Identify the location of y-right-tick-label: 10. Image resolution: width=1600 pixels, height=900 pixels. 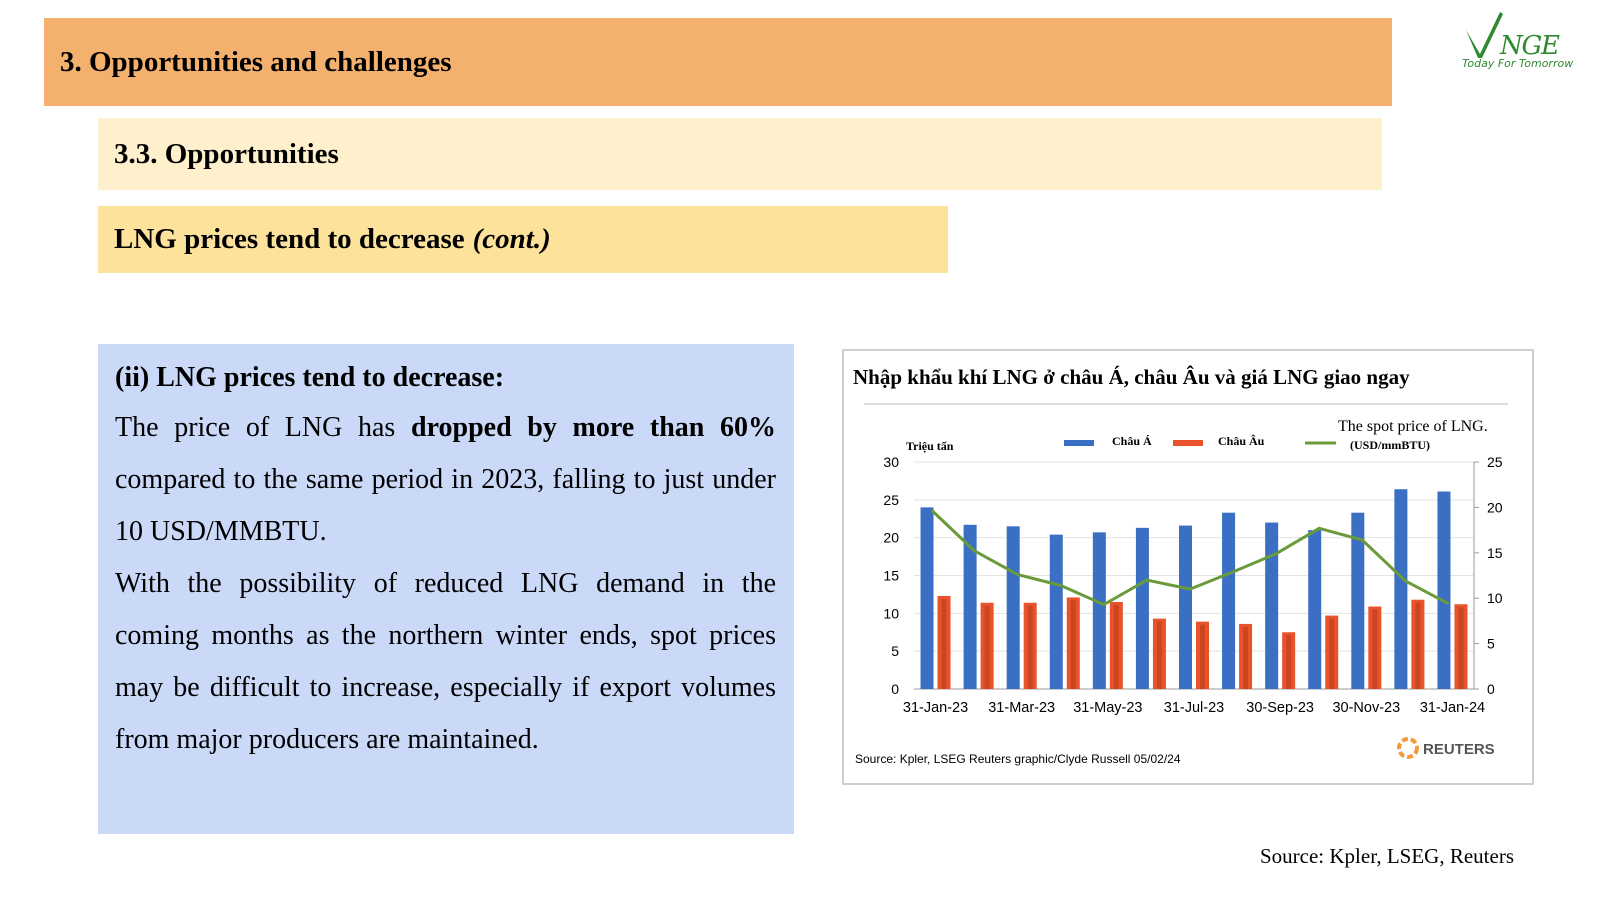
(1495, 598).